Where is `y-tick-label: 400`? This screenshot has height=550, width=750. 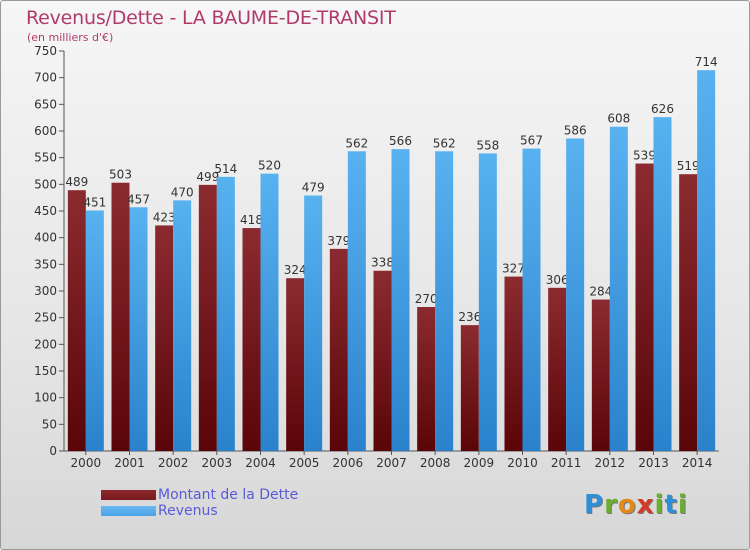 y-tick-label: 400 is located at coordinates (45, 238).